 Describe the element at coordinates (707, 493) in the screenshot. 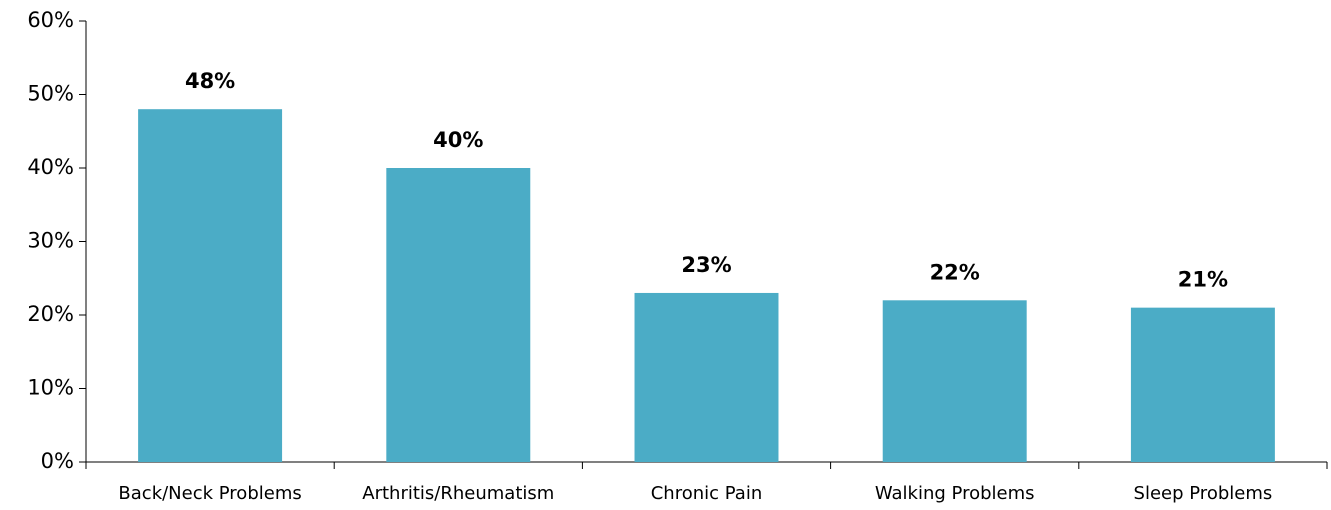

I see `x-tick-label: Chronic Pain` at that location.